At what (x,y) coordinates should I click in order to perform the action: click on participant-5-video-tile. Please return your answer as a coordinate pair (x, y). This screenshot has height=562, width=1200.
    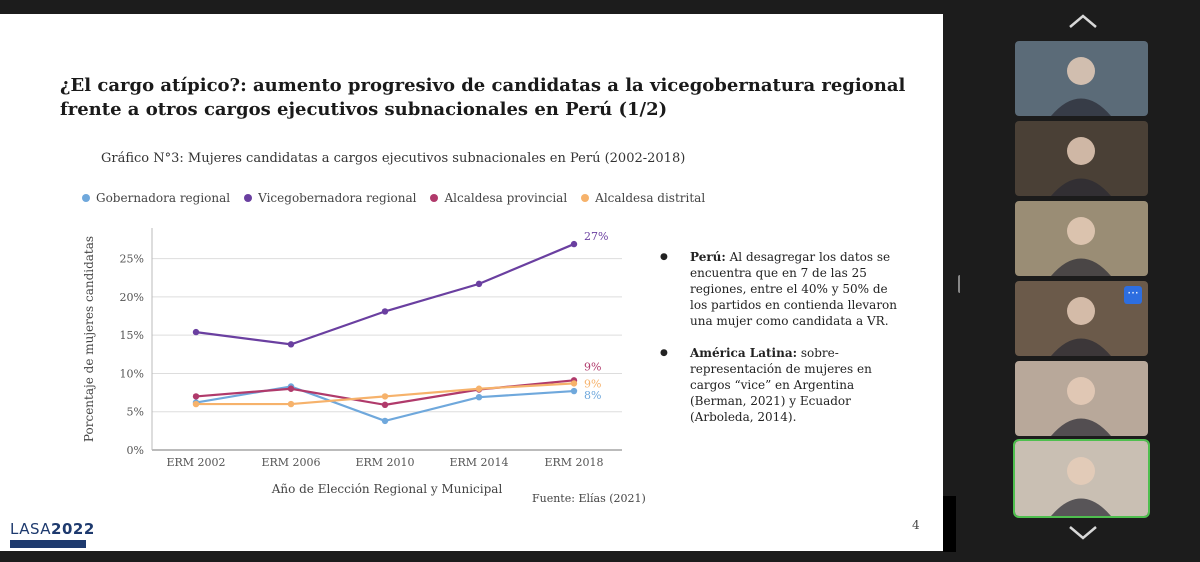
    Looking at the image, I should click on (1081, 398).